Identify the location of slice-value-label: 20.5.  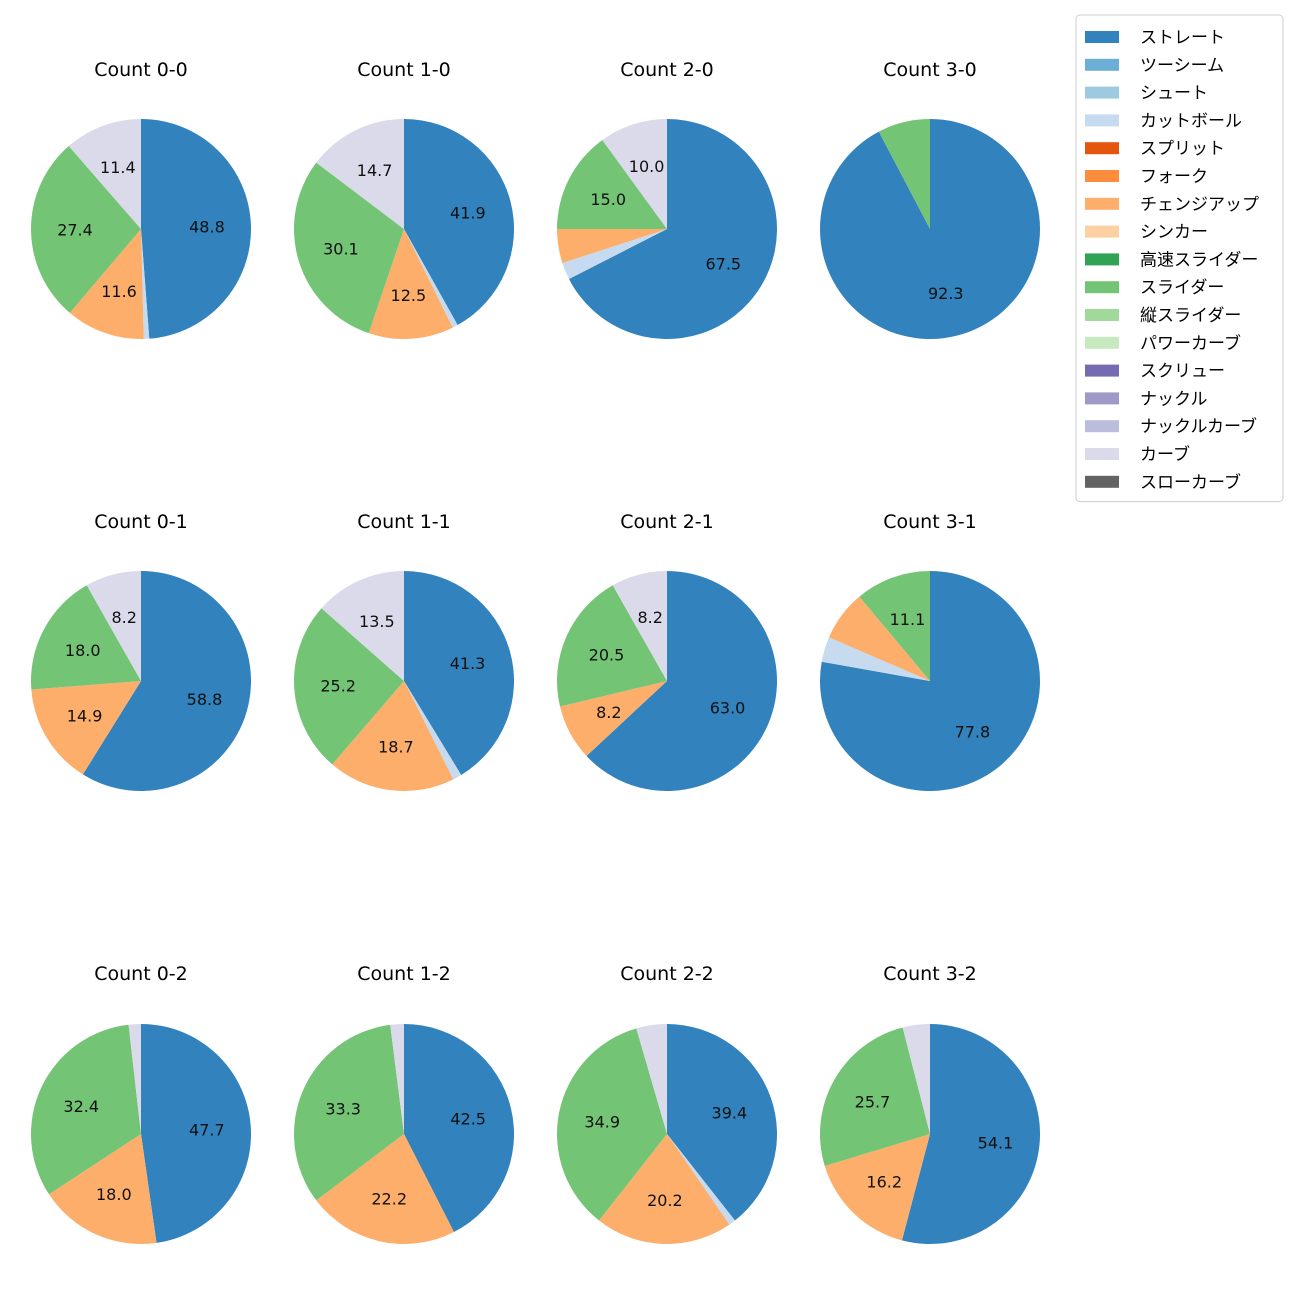
(607, 655).